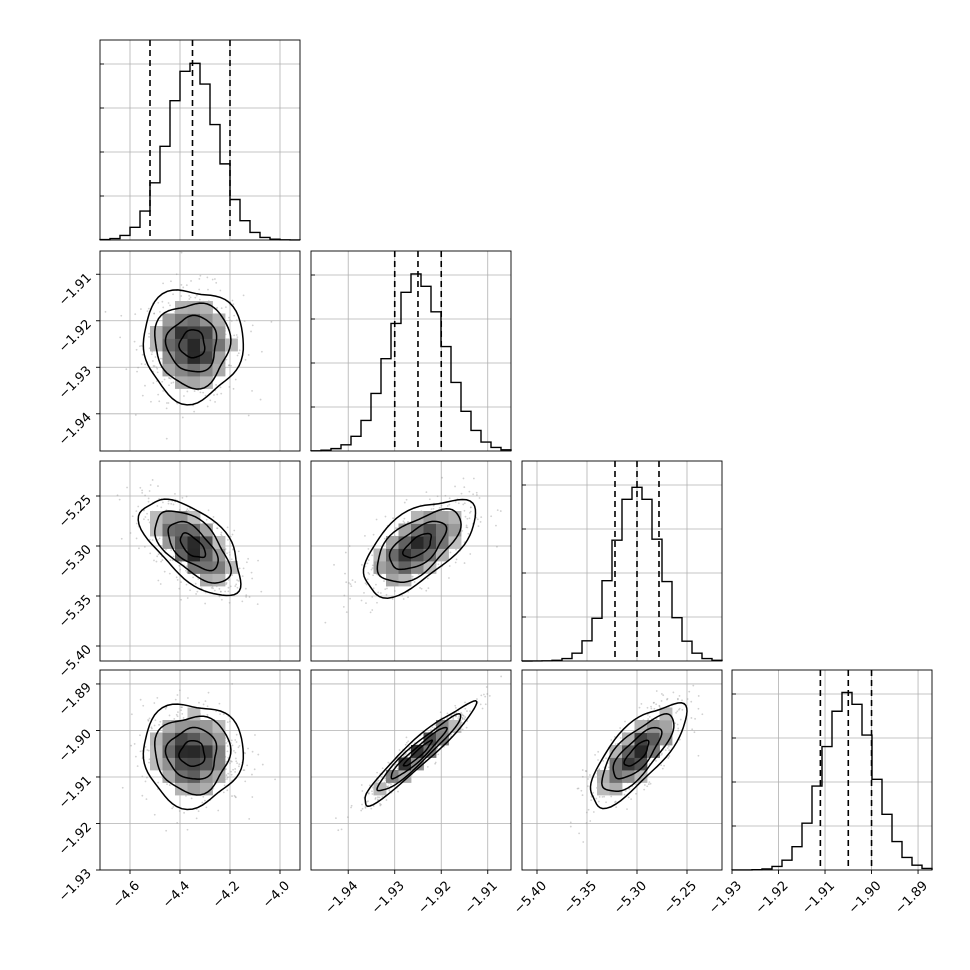  I want to click on x-tick-label: −1.92, so click(772, 897).